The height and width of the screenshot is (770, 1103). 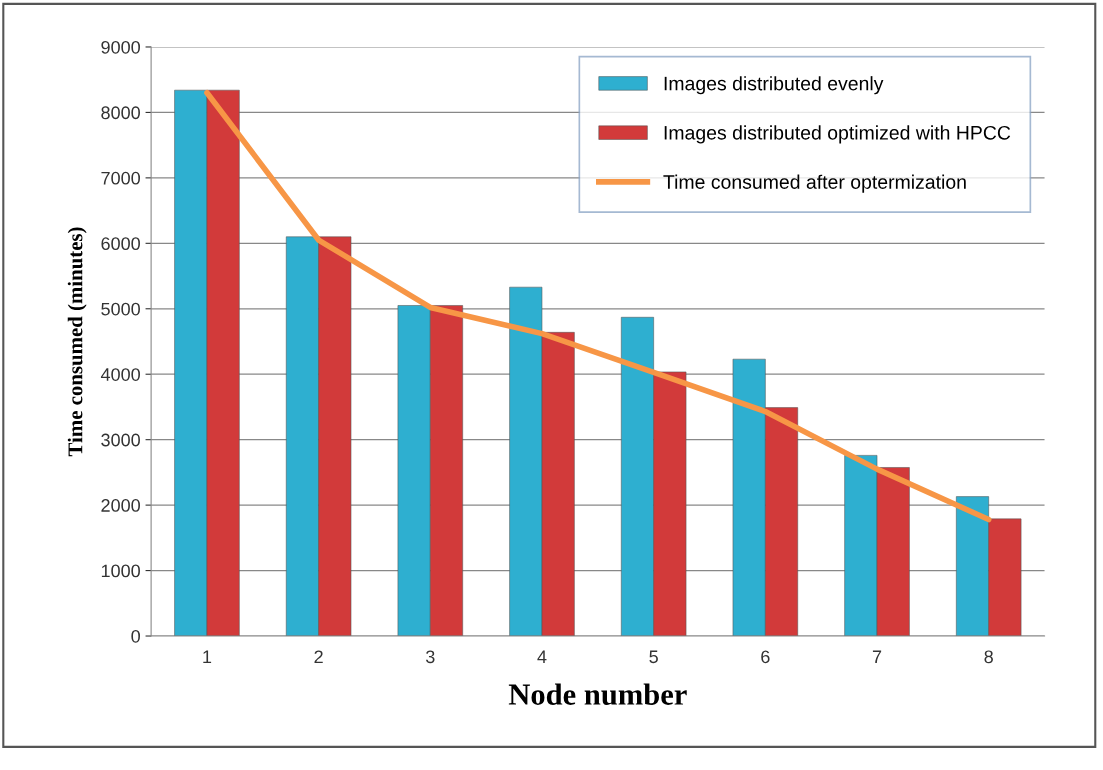 I want to click on x-tick-label: 7, so click(x=877, y=656).